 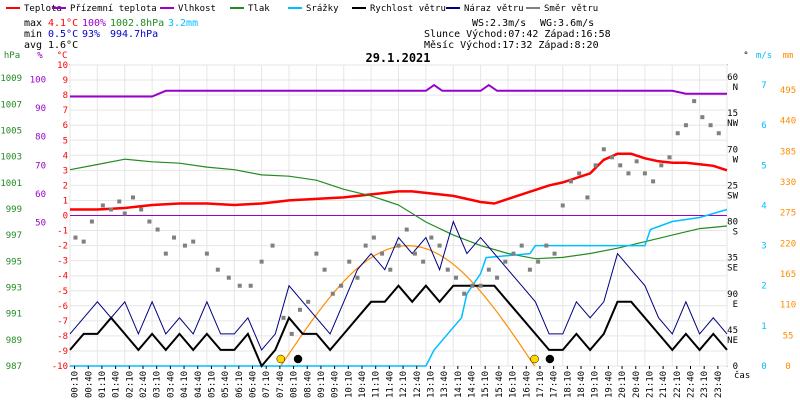 I want to click on hpa-tick-label: 1001, so click(x=11, y=184).